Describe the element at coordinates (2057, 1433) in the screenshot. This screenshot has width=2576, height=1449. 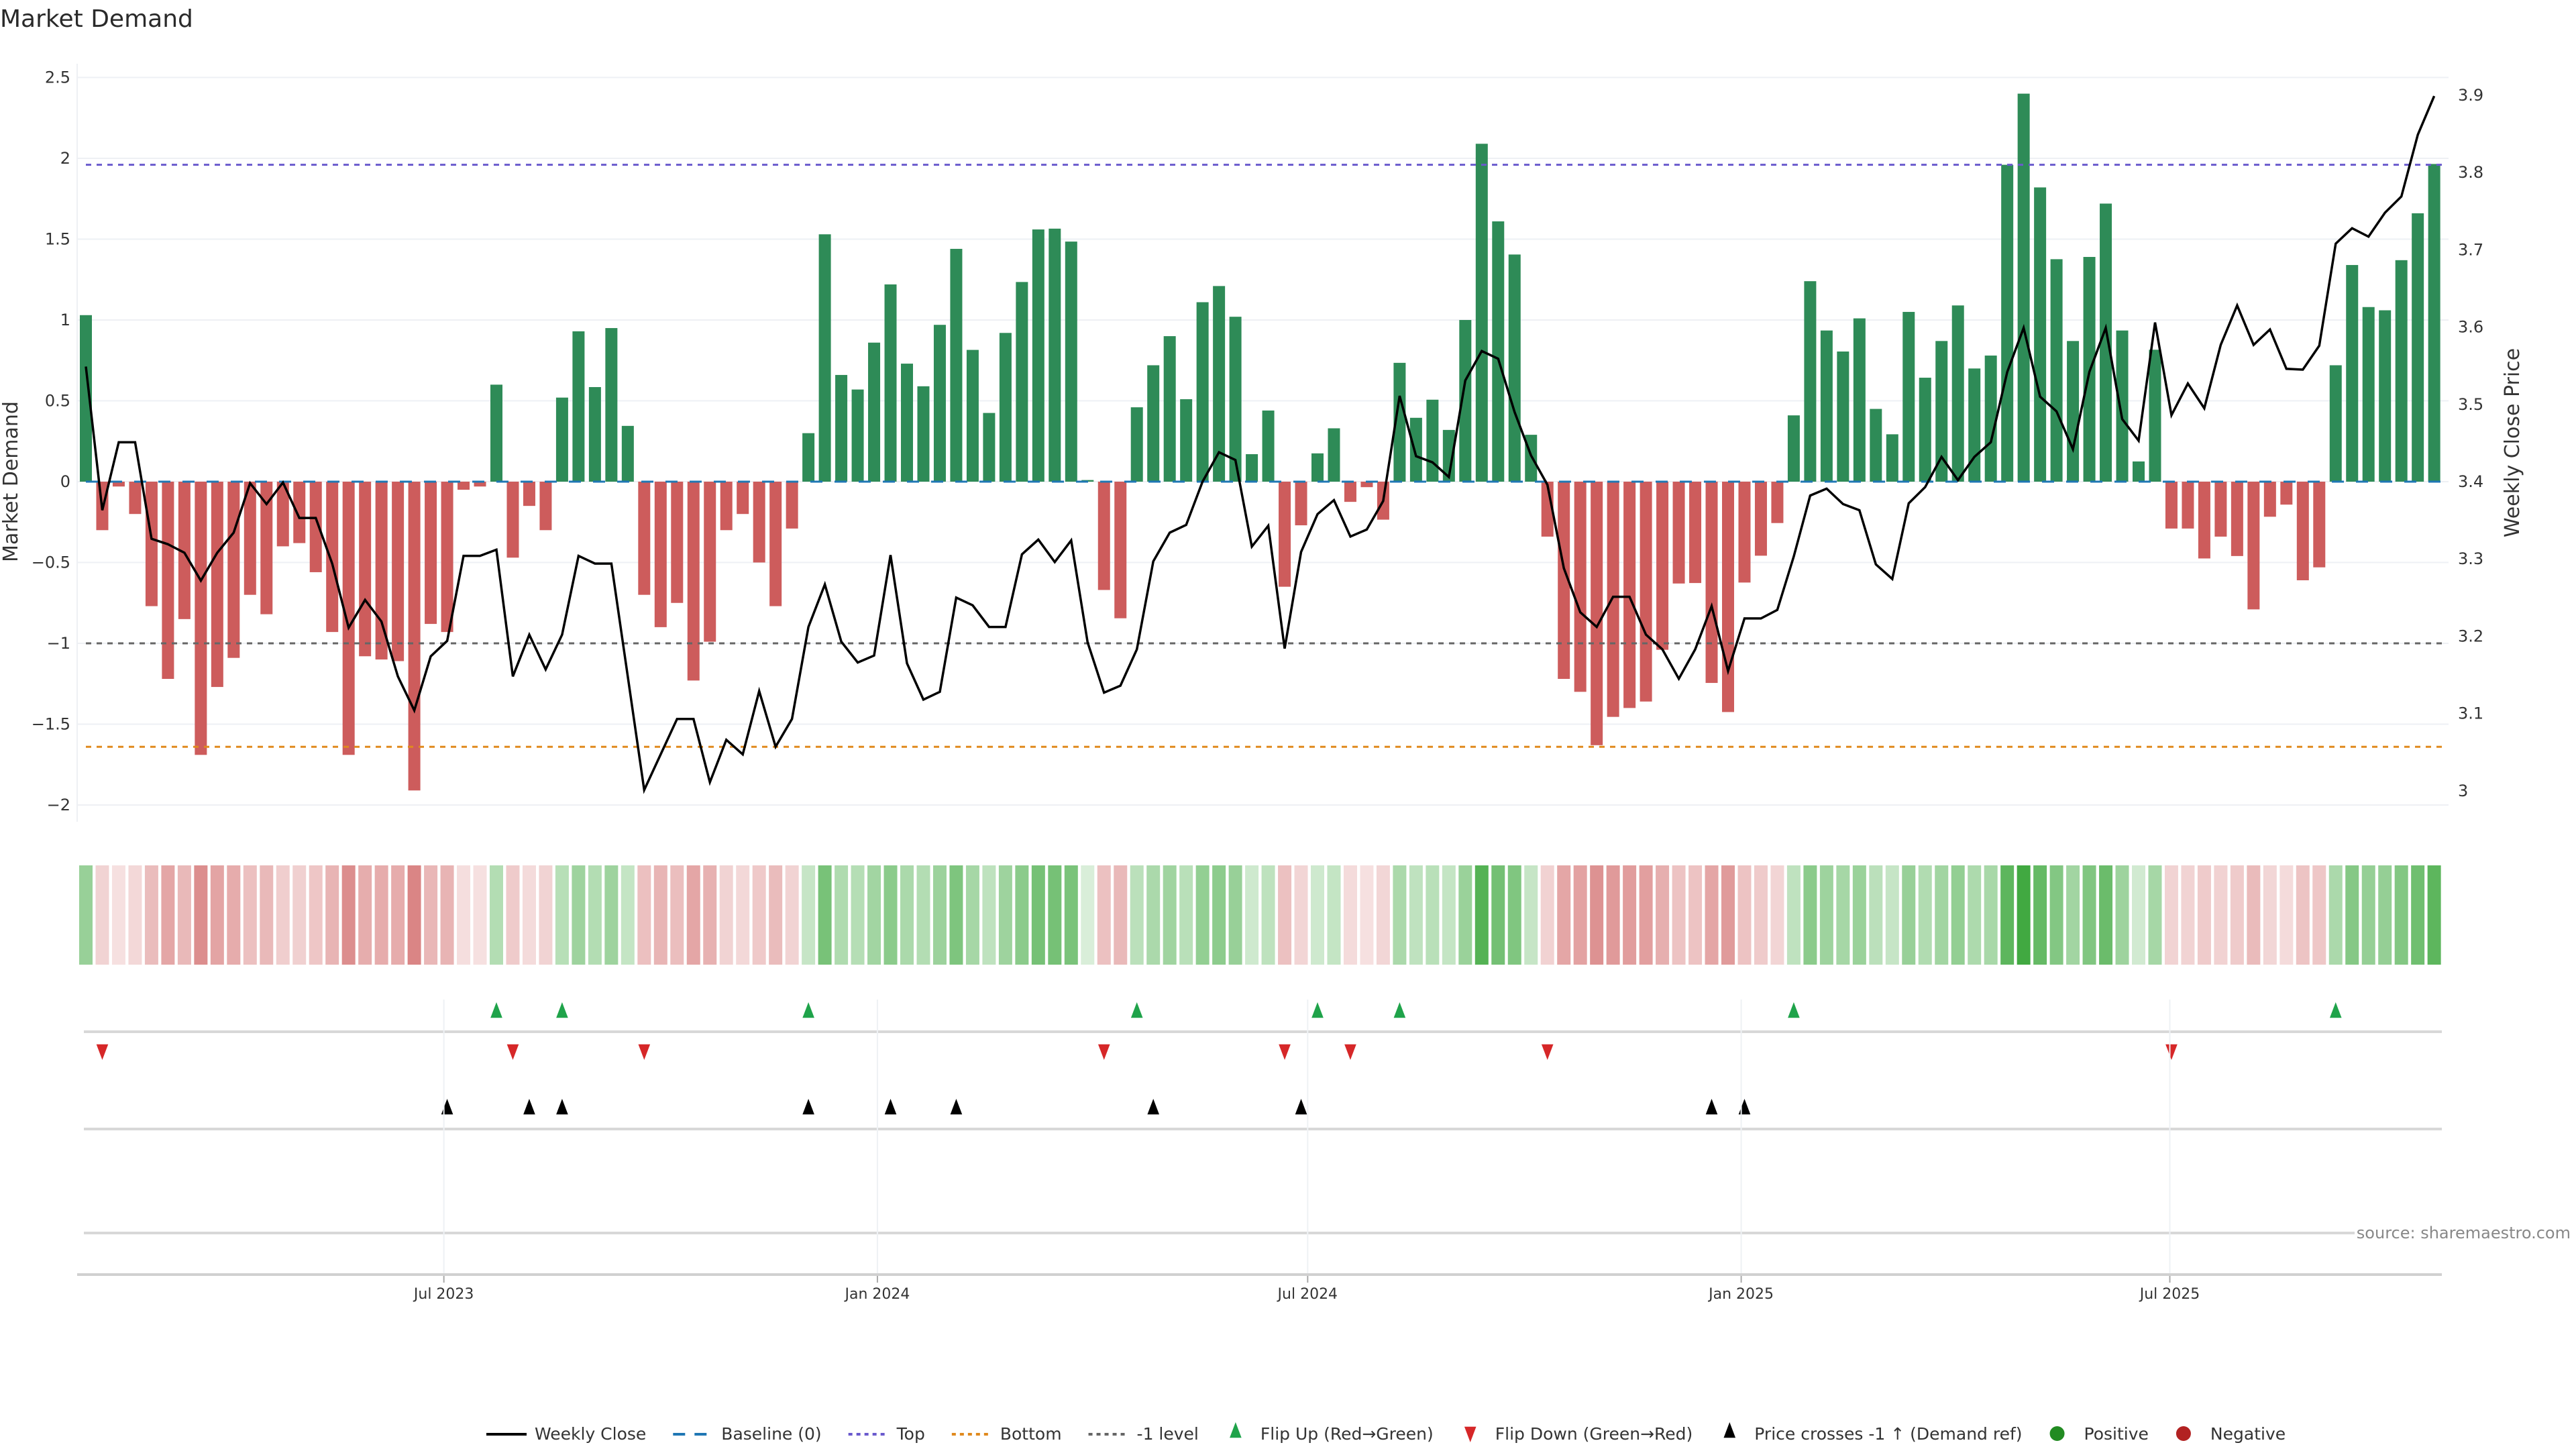
I see `legend-circle-icon` at that location.